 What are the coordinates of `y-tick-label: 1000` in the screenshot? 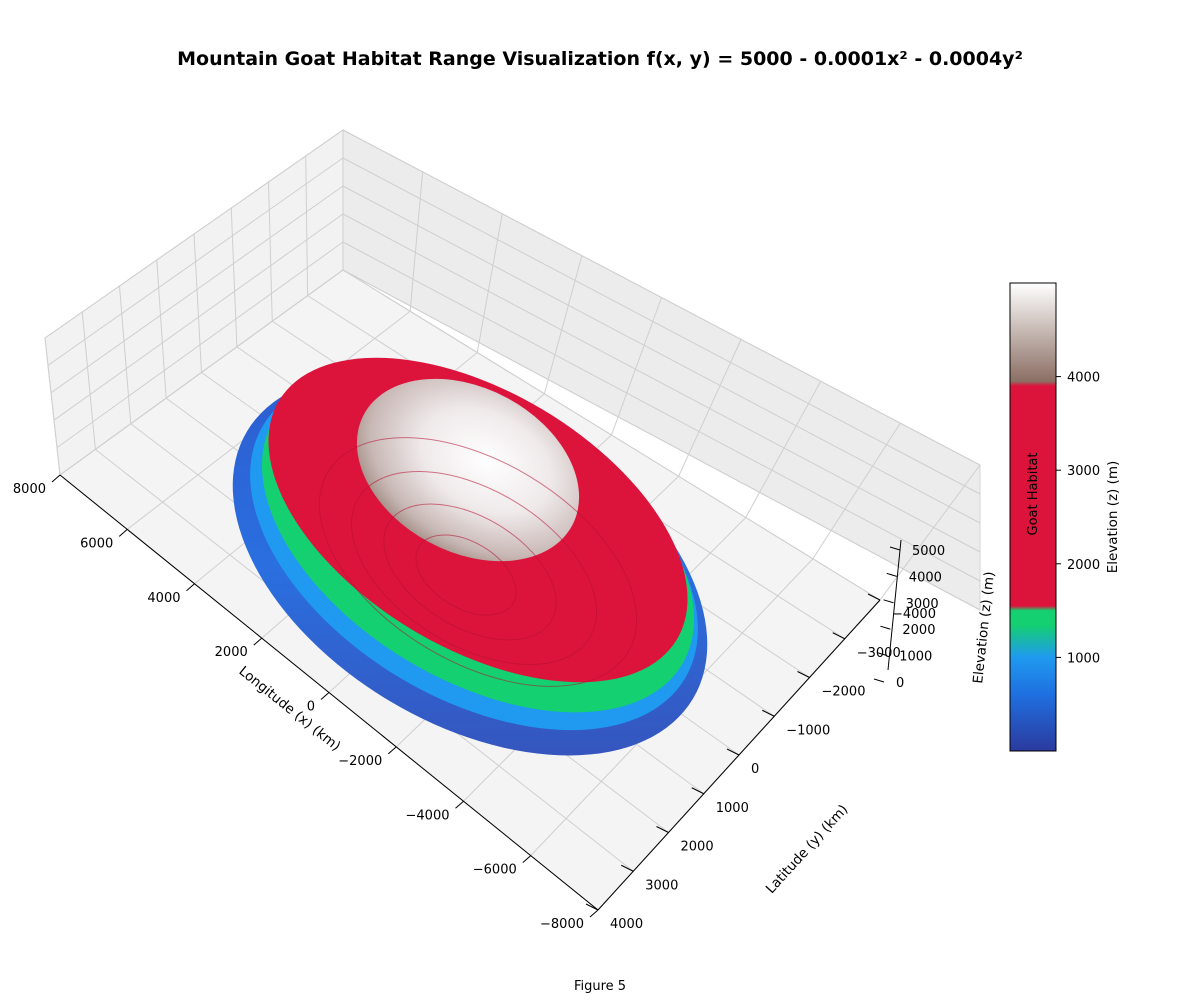 It's located at (732, 808).